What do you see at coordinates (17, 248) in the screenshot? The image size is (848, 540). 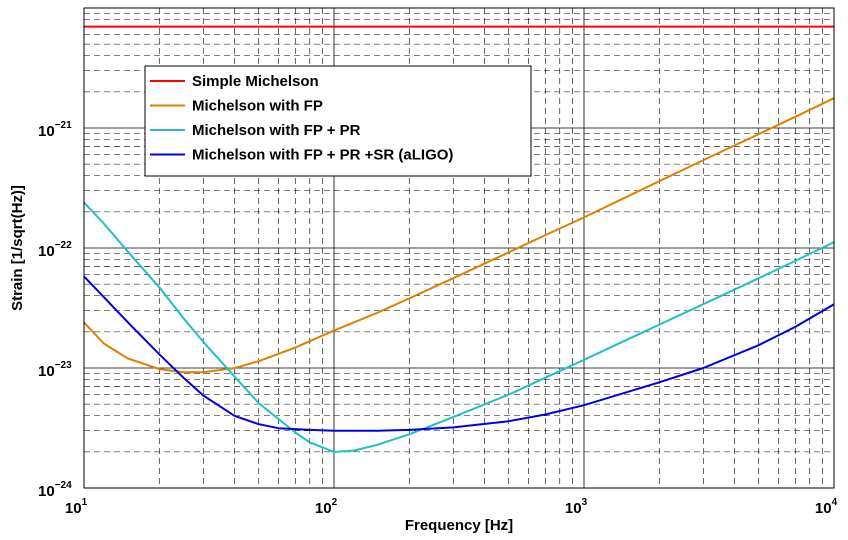 I see `y-axis-title: Strain [1/sqrt(Hz)]` at bounding box center [17, 248].